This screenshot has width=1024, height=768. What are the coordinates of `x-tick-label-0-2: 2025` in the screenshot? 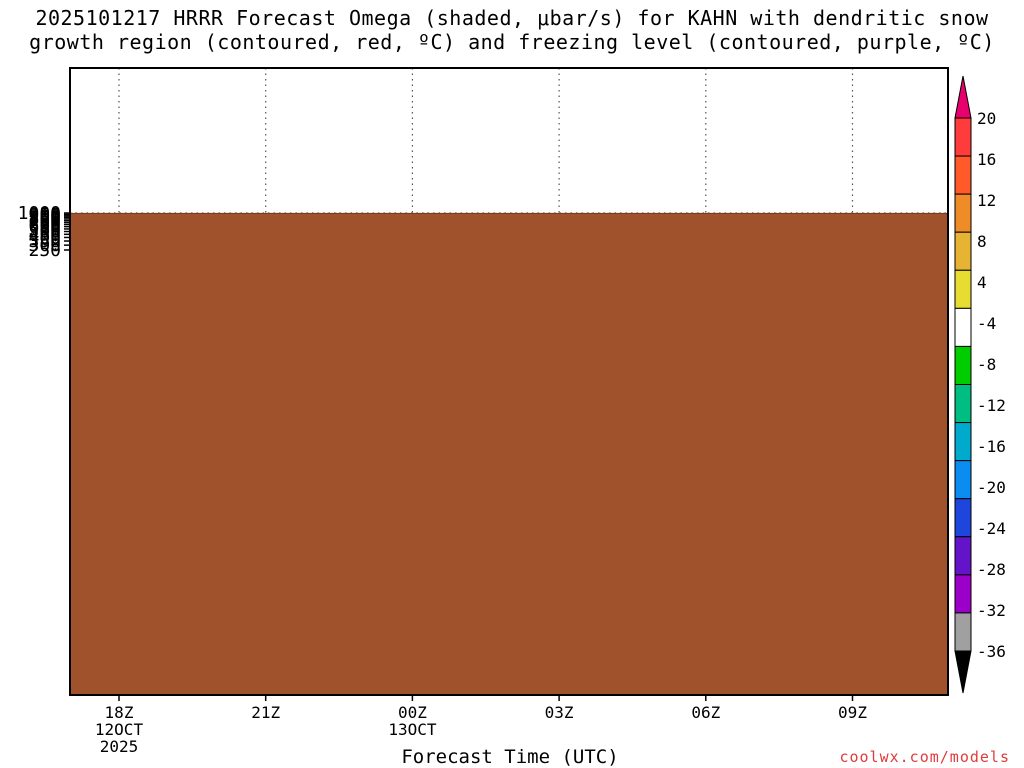 It's located at (119, 746).